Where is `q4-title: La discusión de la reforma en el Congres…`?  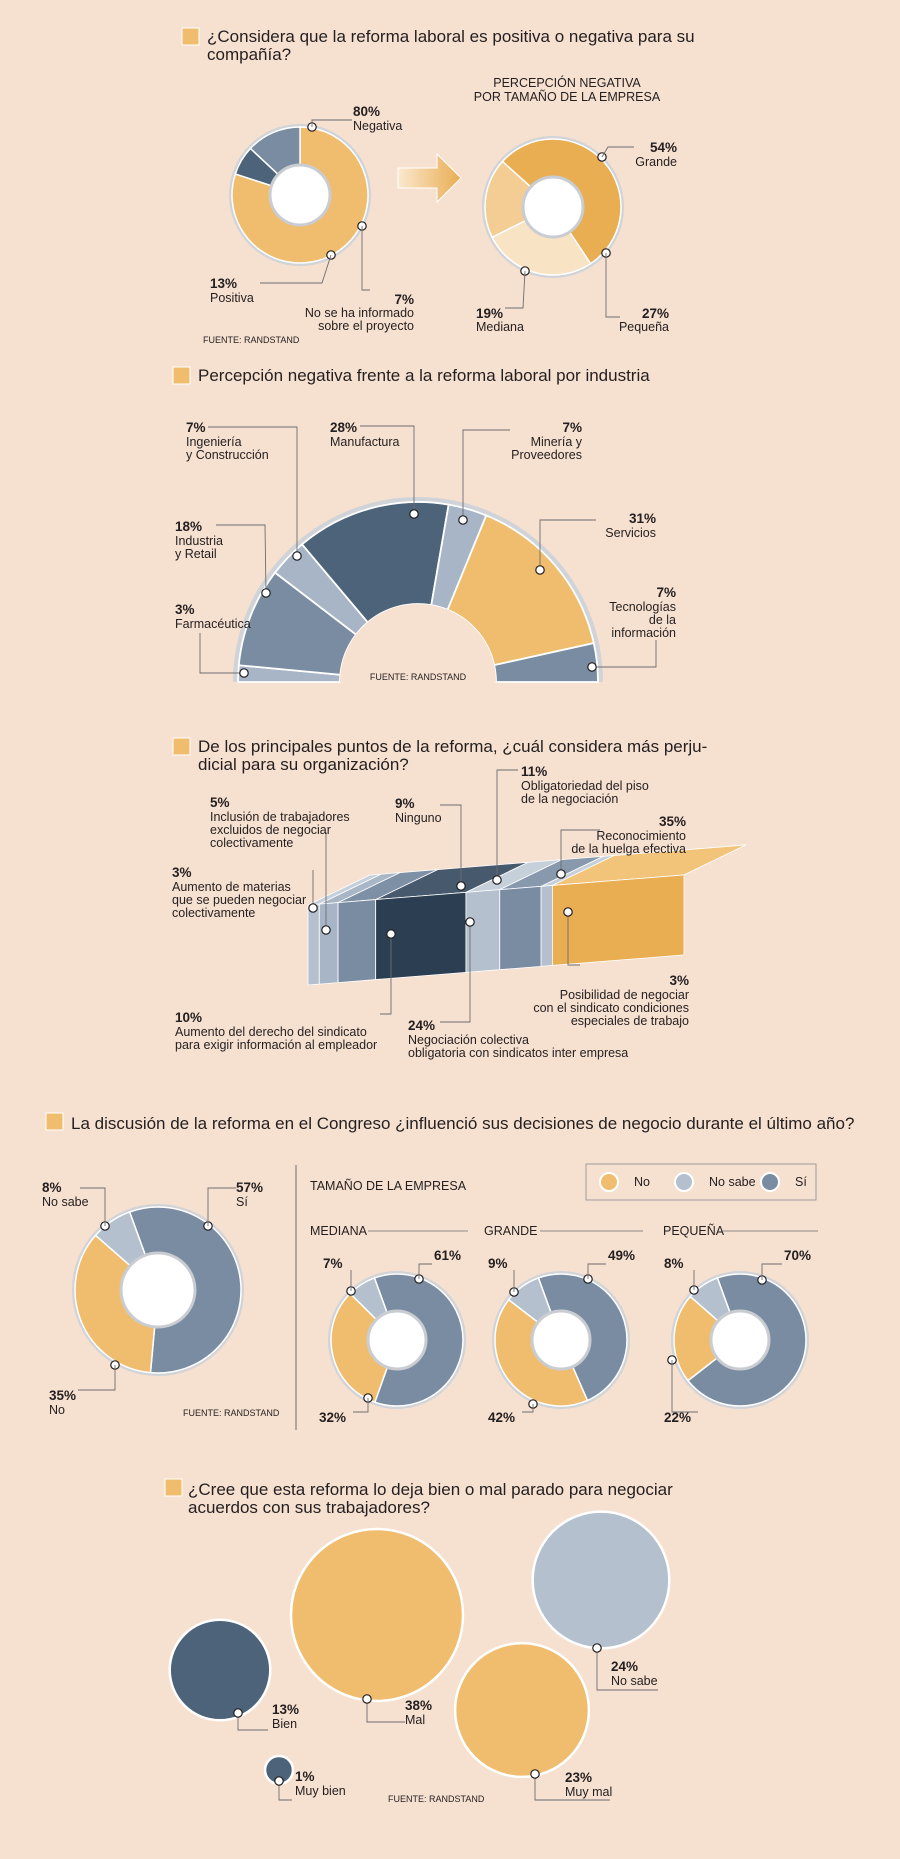 q4-title: La discusión de la reforma en el Congres… is located at coordinates (462, 1123).